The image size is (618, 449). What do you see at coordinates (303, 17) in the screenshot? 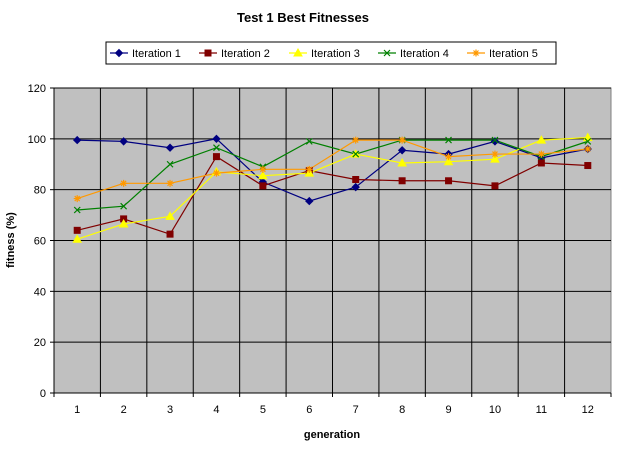
I see `chart-title: Test 1 Best Fitnesses` at bounding box center [303, 17].